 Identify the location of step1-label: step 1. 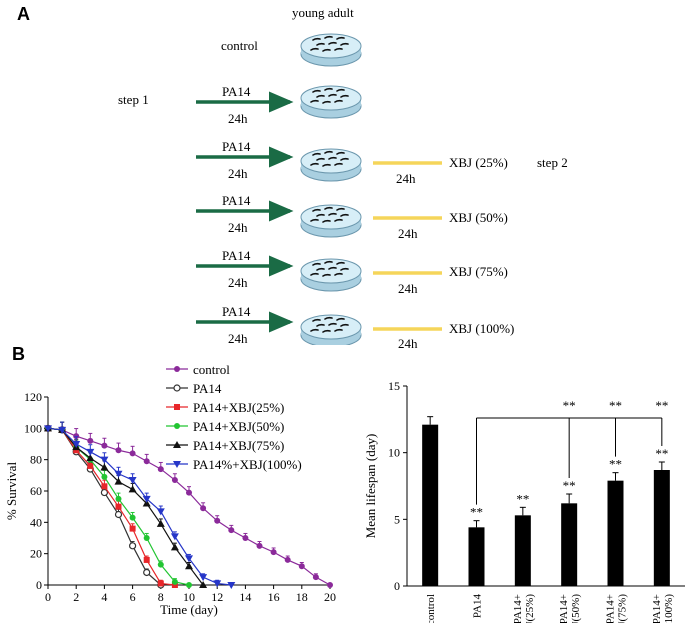
(133, 99).